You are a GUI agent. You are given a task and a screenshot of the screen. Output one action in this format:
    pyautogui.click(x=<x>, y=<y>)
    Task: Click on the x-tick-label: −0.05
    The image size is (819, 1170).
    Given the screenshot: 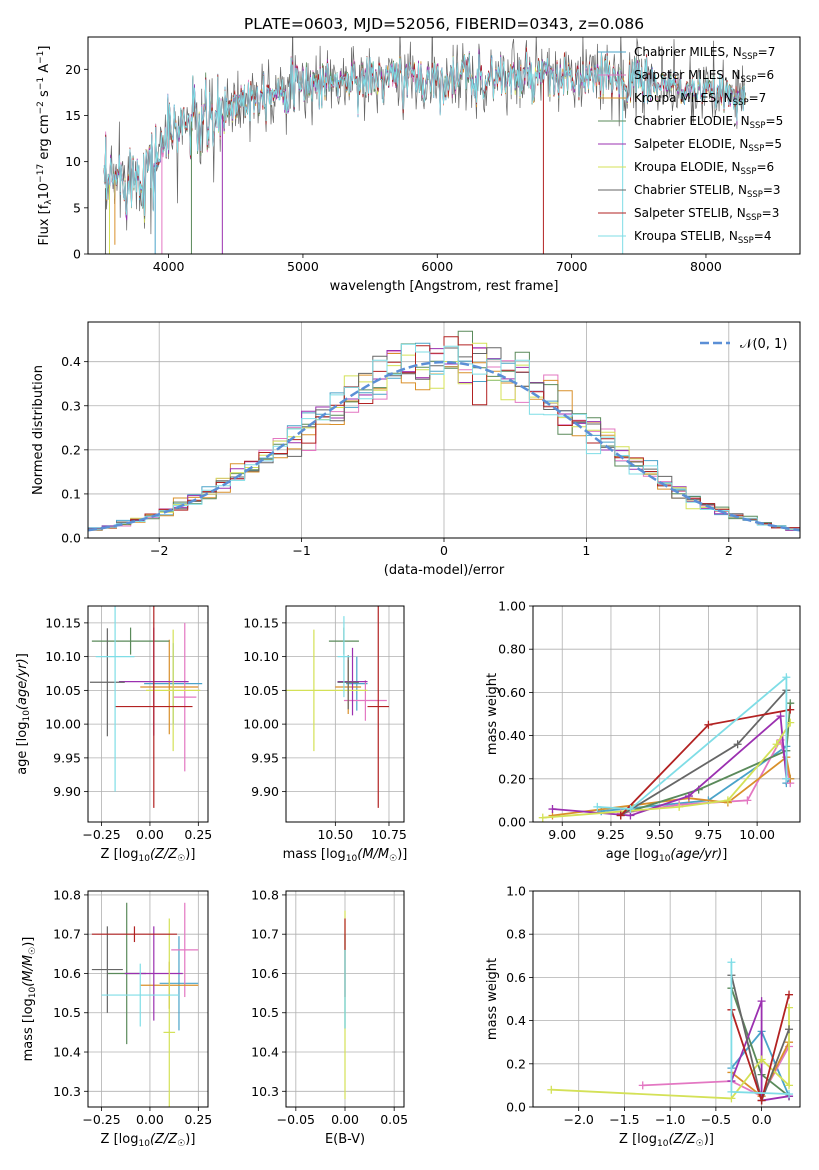 What is the action you would take?
    pyautogui.click(x=296, y=1119)
    